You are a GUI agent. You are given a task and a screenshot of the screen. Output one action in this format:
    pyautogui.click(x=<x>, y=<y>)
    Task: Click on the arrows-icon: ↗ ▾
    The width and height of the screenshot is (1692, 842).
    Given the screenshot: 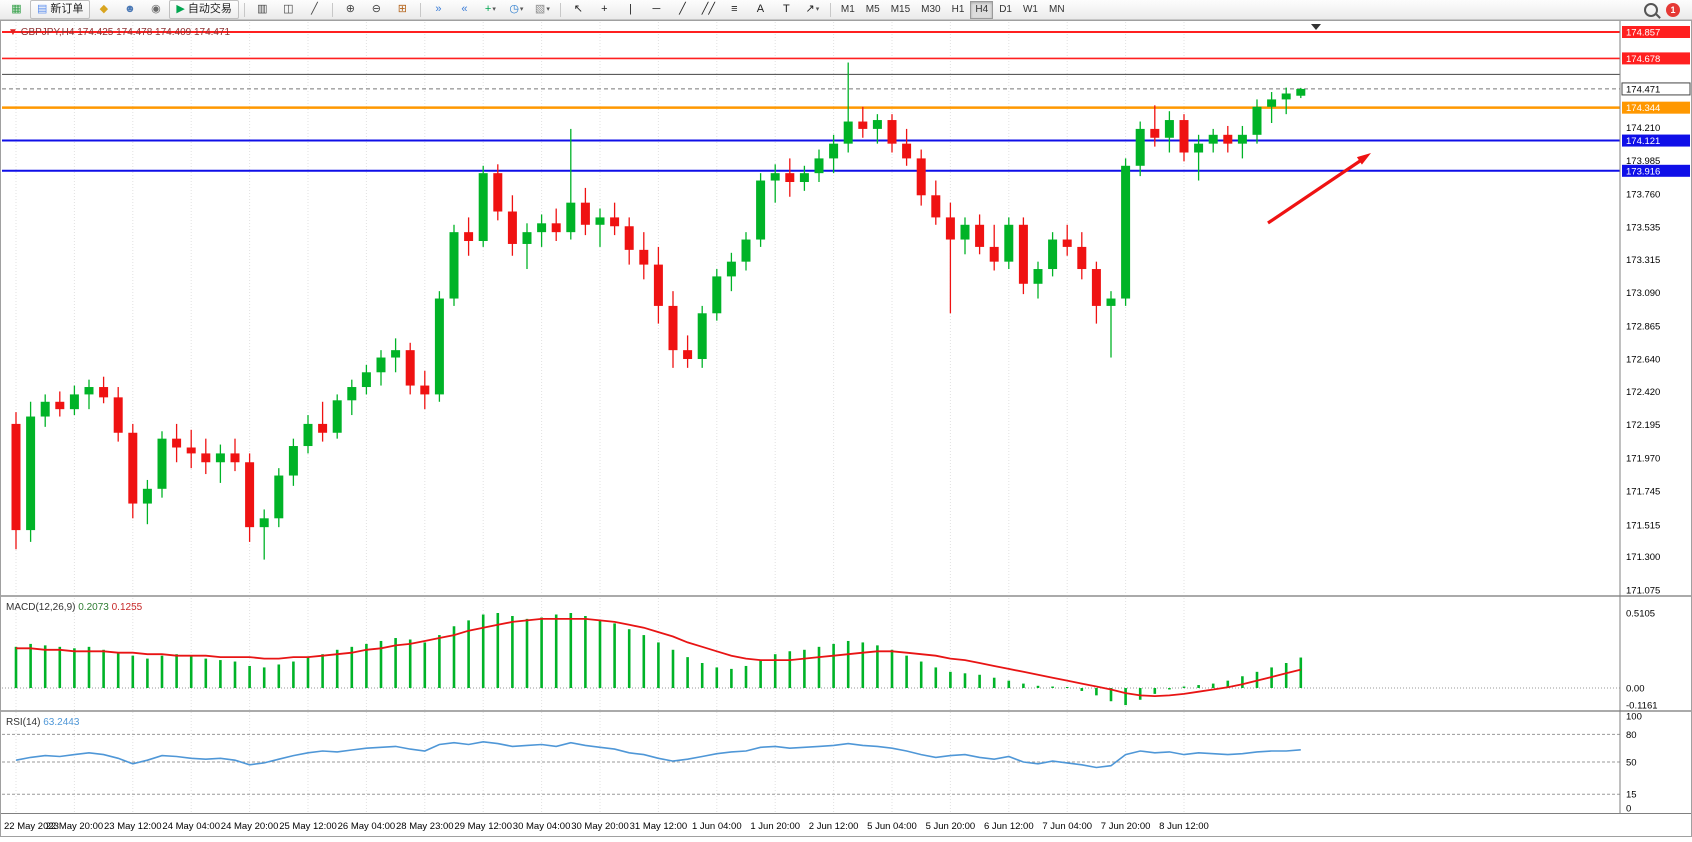 What is the action you would take?
    pyautogui.click(x=812, y=9)
    